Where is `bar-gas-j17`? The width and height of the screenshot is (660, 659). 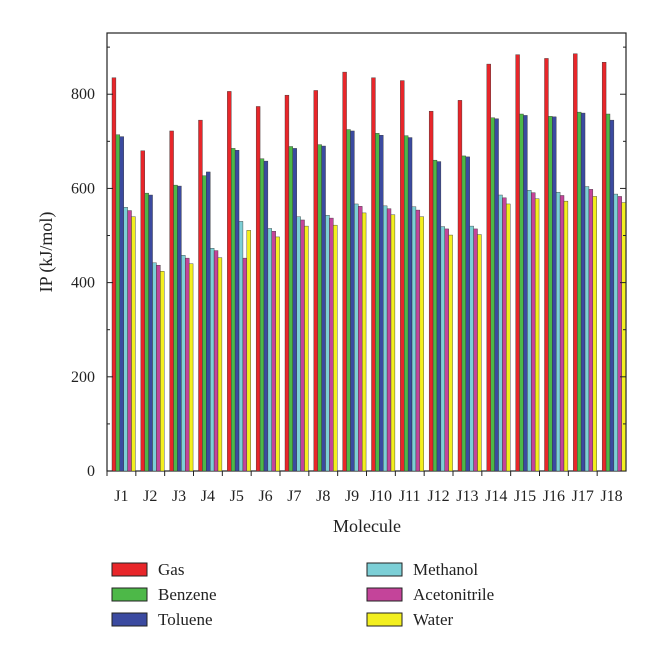 bar-gas-j17 is located at coordinates (575, 262).